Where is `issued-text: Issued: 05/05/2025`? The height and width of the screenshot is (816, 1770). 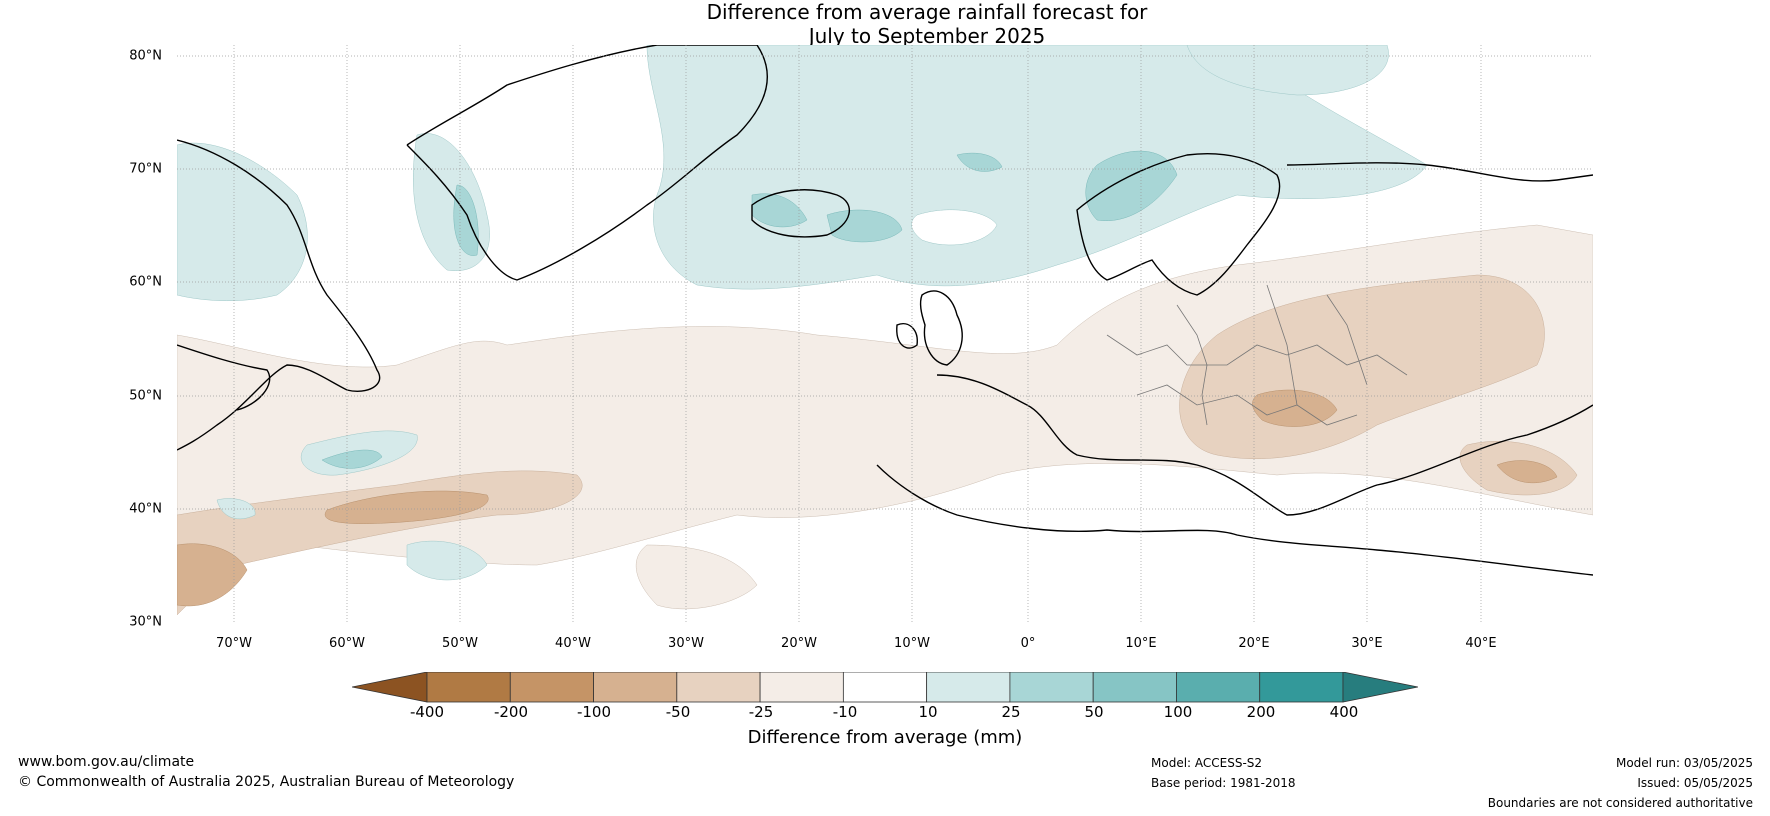
issued-text: Issued: 05/05/2025 is located at coordinates (1695, 783).